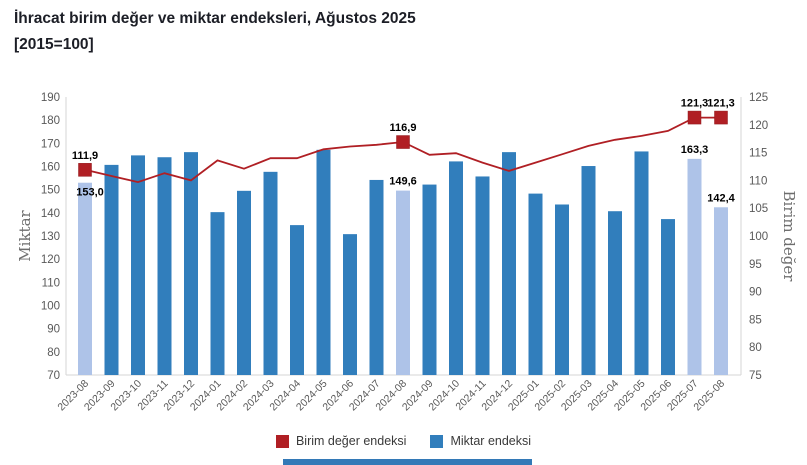  What do you see at coordinates (758, 126) in the screenshot?
I see `right-axis-tick-120: 120` at bounding box center [758, 126].